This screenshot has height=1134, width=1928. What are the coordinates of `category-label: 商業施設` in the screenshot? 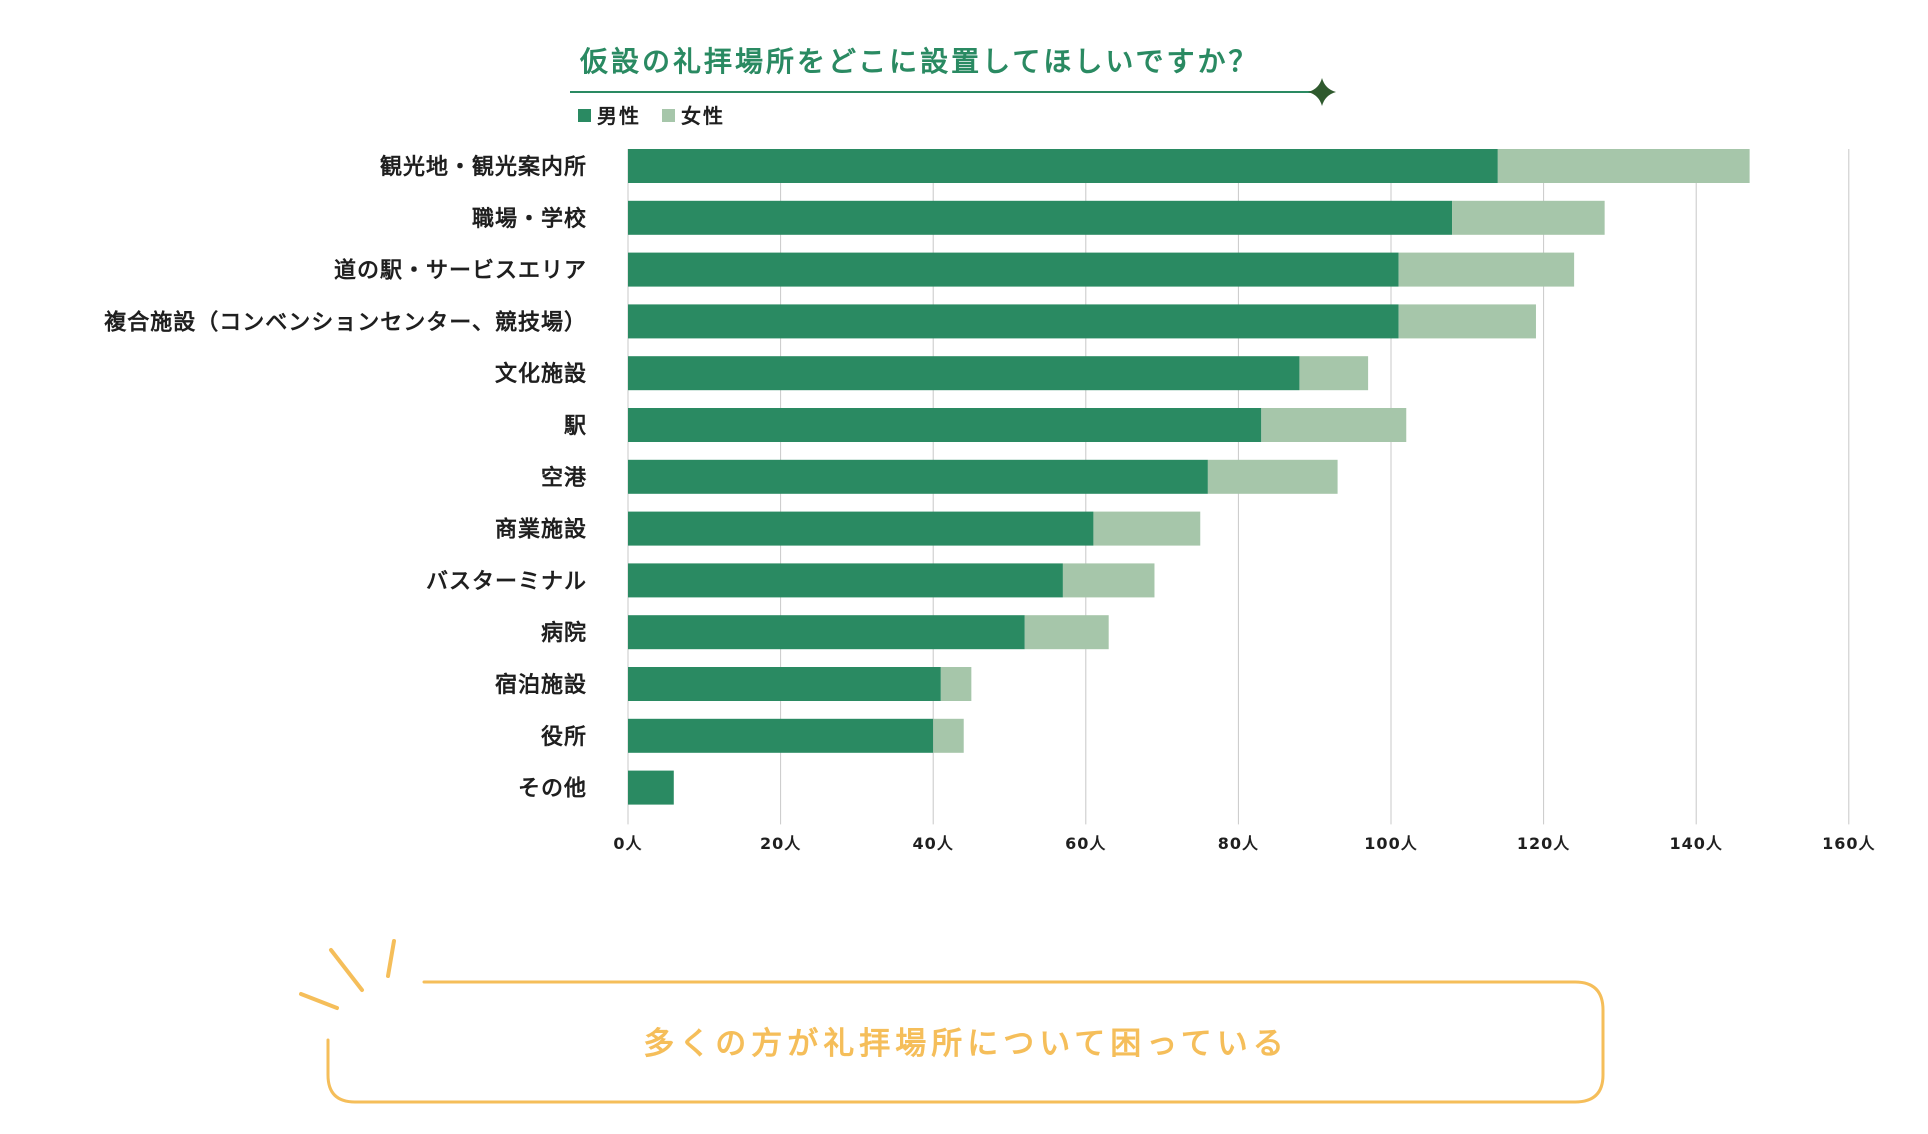 It's located at (541, 530).